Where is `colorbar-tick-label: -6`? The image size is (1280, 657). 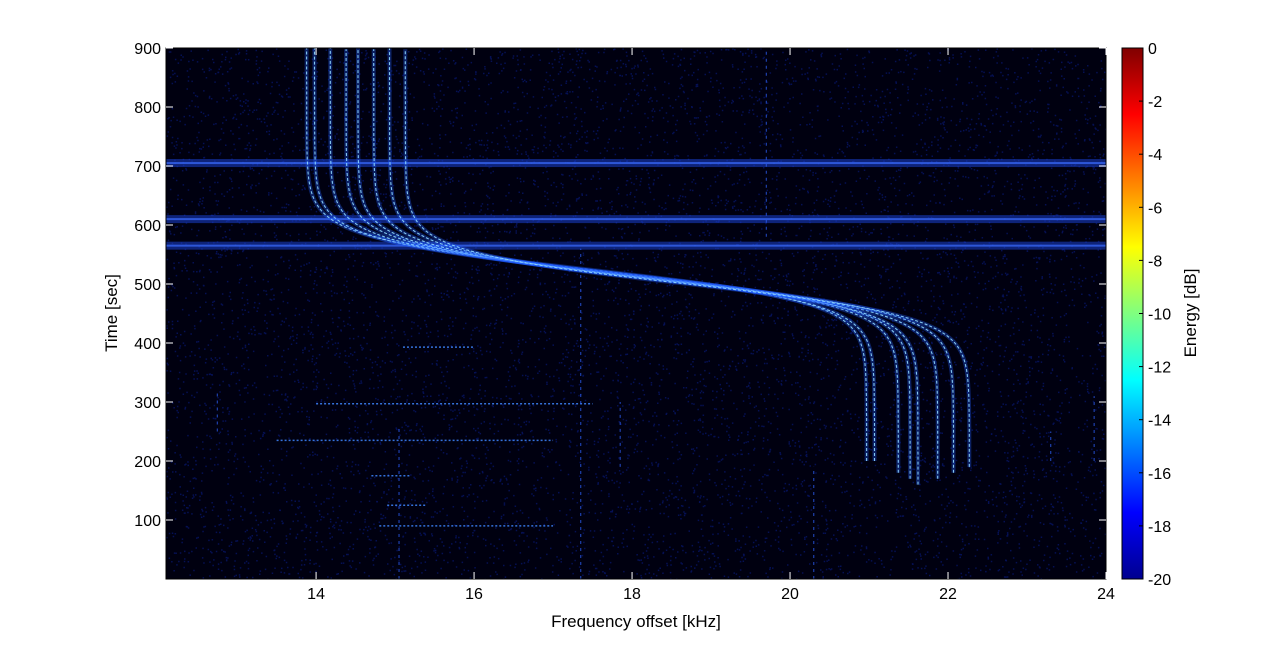
colorbar-tick-label: -6 is located at coordinates (1155, 208).